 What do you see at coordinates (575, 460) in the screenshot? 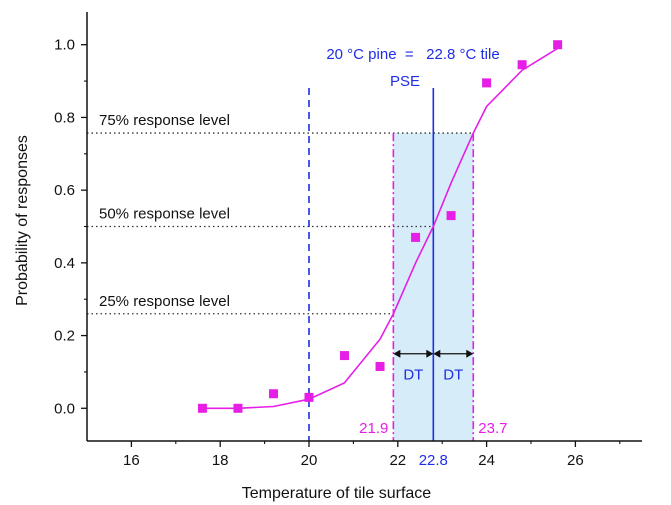
I see `x-tick-label: 26` at bounding box center [575, 460].